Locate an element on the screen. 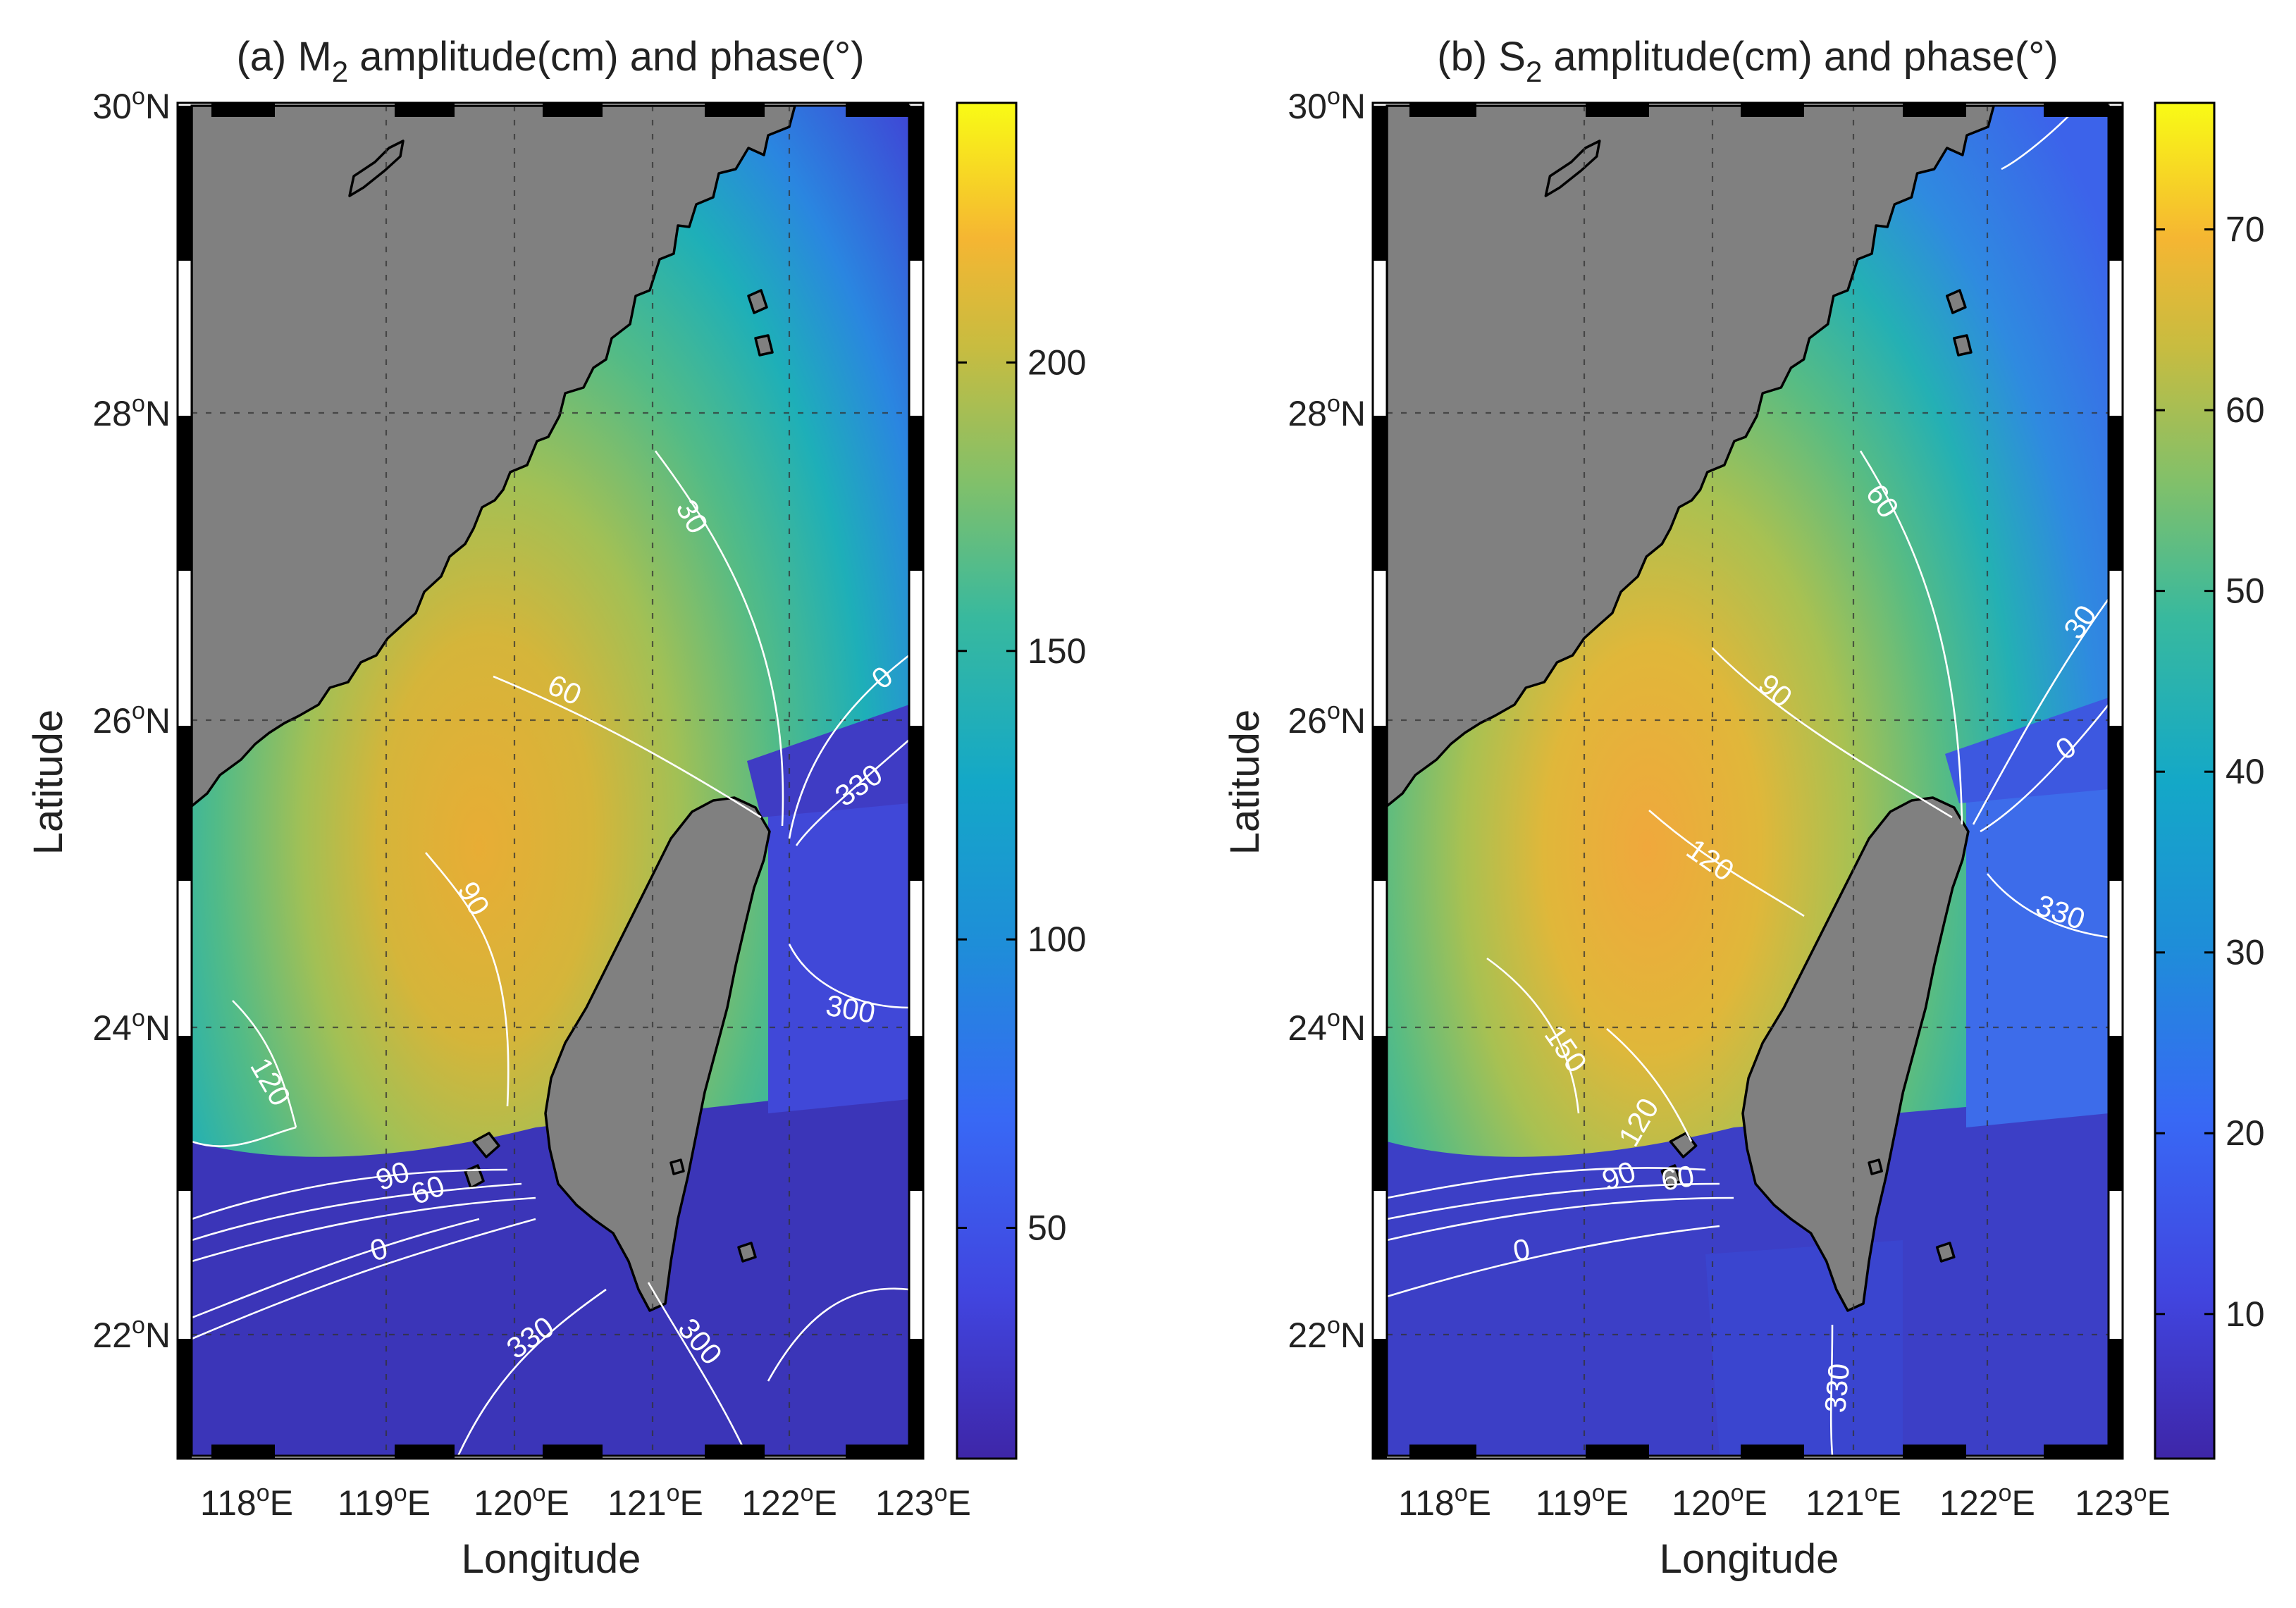  colorbar-tick-label: 30 is located at coordinates (2245, 952).